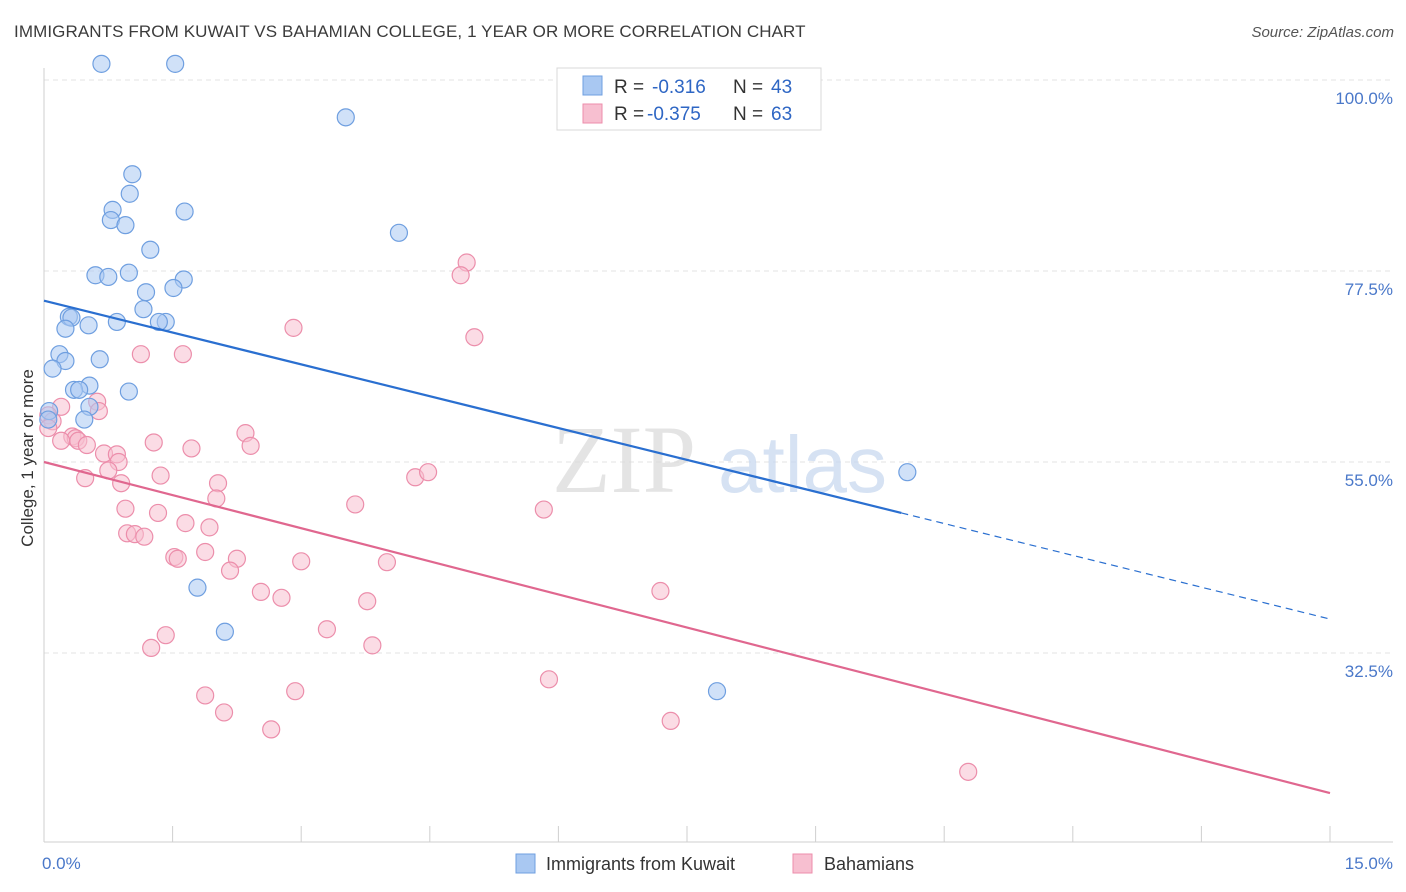  What do you see at coordinates (27, 458) in the screenshot?
I see `y-axis-label: College, 1 year or more` at bounding box center [27, 458].